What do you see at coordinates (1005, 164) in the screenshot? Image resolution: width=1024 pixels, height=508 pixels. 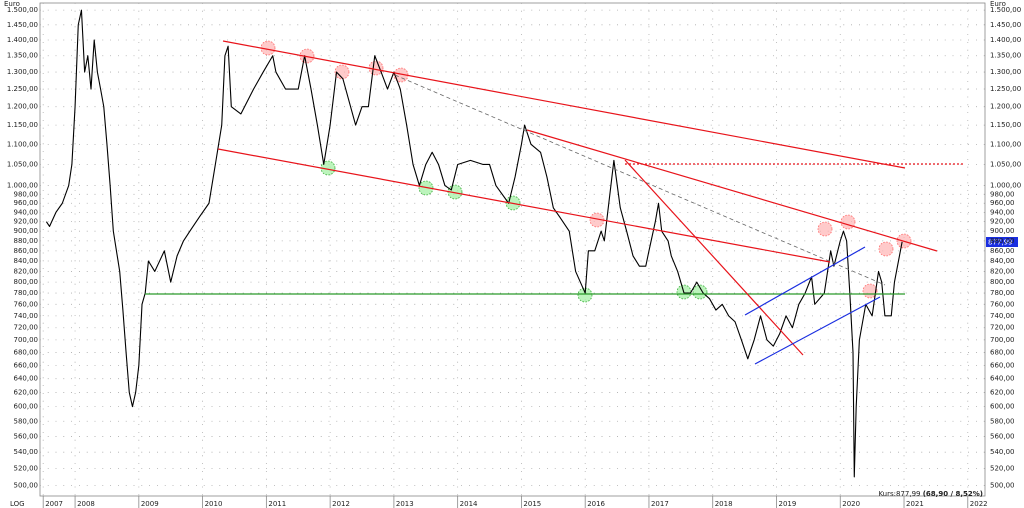 I see `y-tick-label-right: 1.050,00` at bounding box center [1005, 164].